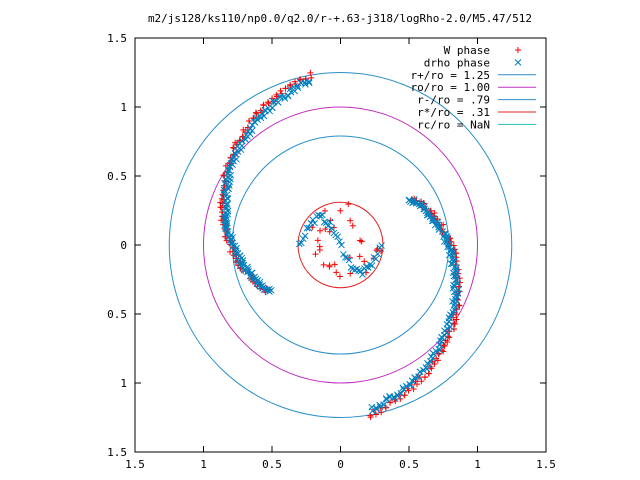 The height and width of the screenshot is (480, 640). Describe the element at coordinates (409, 464) in the screenshot. I see `x-tick-label-4: 0.5` at that location.